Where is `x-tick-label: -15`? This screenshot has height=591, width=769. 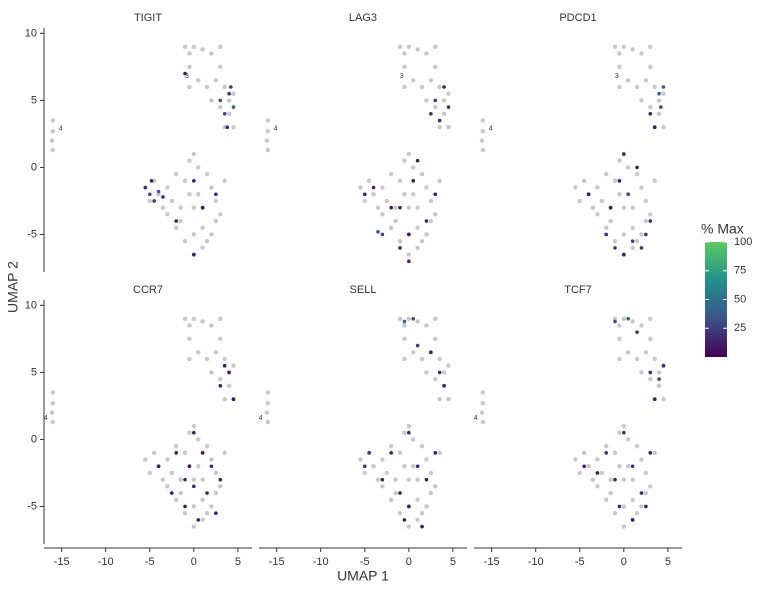
x-tick-label: -15 is located at coordinates (492, 562).